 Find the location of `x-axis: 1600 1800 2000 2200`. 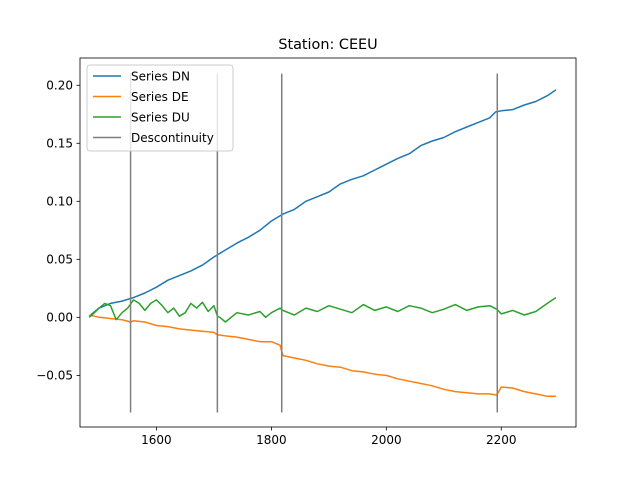

x-axis: 1600 1800 2000 2200 is located at coordinates (329, 437).